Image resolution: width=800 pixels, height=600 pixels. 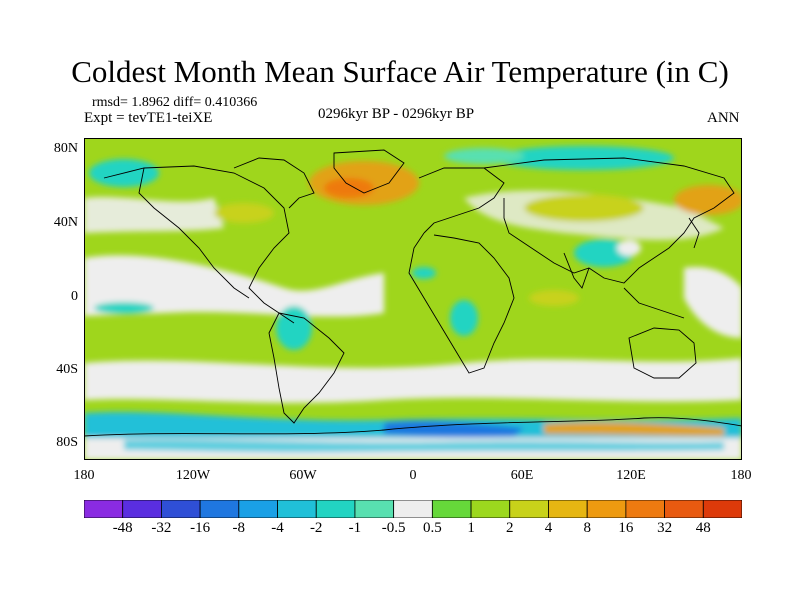 I want to click on lon-label-180e: 180, so click(x=741, y=475).